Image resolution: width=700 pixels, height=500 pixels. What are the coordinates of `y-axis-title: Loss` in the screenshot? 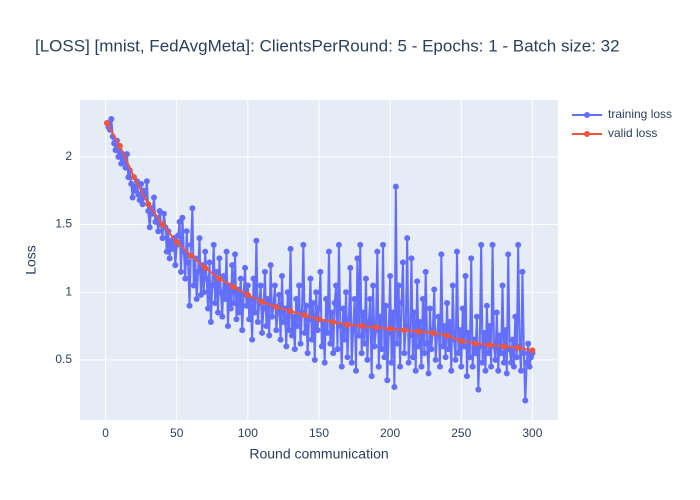 It's located at (31, 260).